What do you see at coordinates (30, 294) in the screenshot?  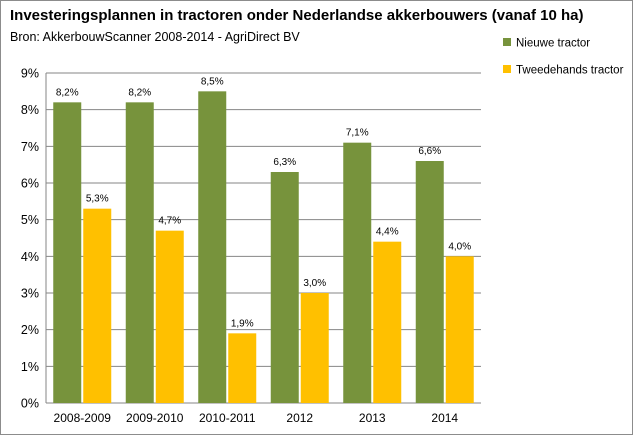 I see `y-tick-label: 3%` at bounding box center [30, 294].